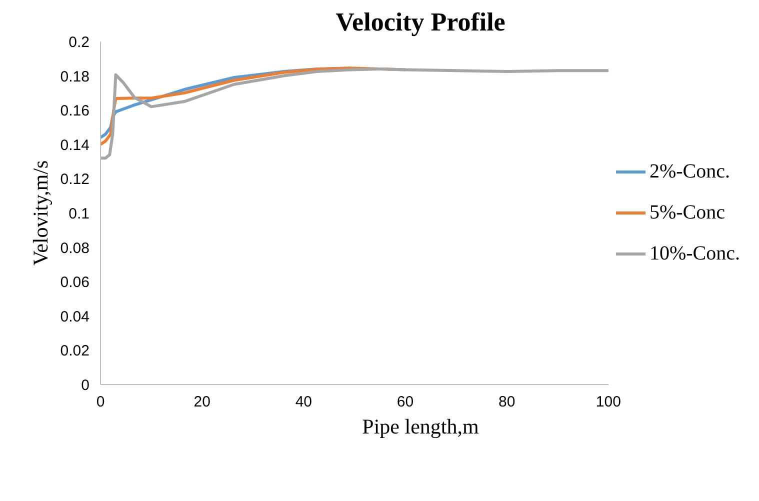 Image resolution: width=759 pixels, height=501 pixels. I want to click on x-tick-label: 80, so click(507, 402).